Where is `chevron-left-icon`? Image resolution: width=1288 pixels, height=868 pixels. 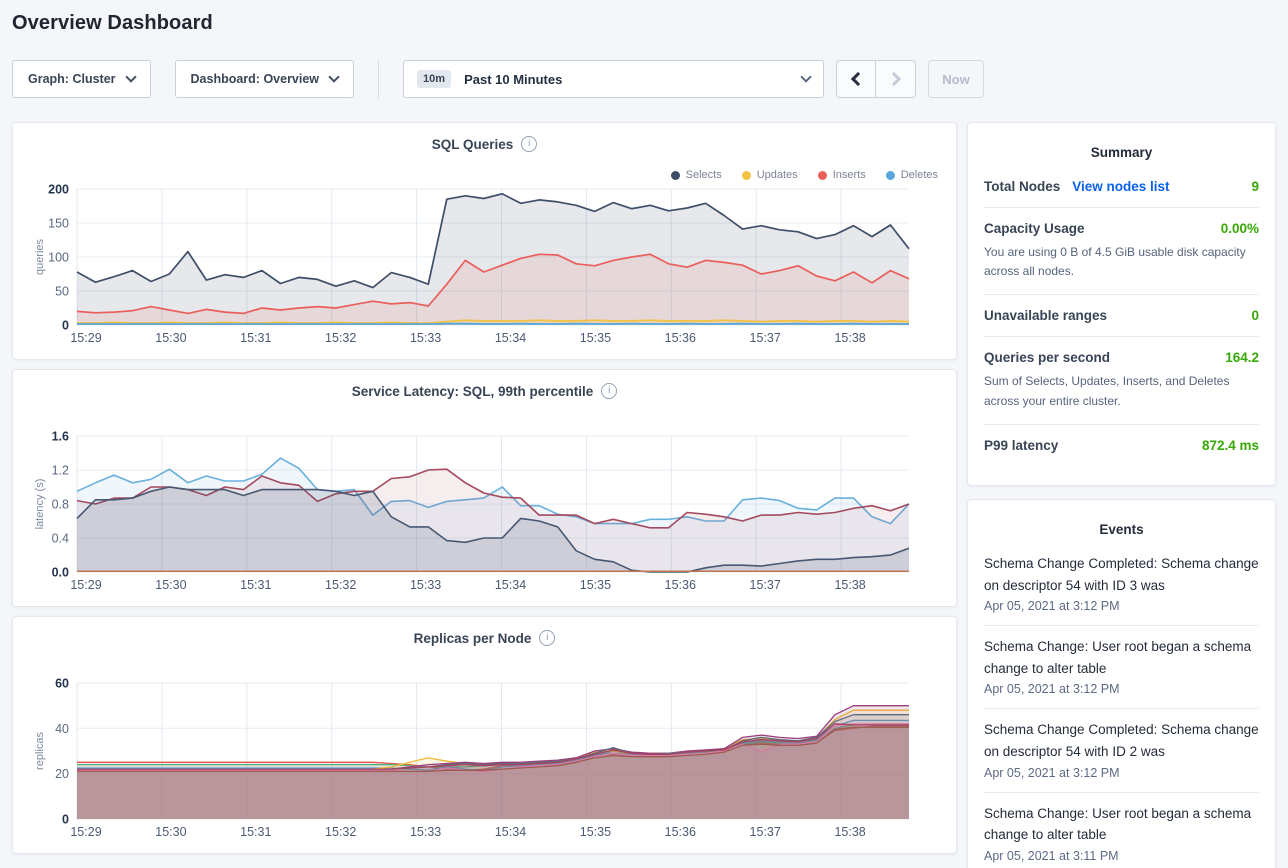
chevron-left-icon is located at coordinates (858, 79).